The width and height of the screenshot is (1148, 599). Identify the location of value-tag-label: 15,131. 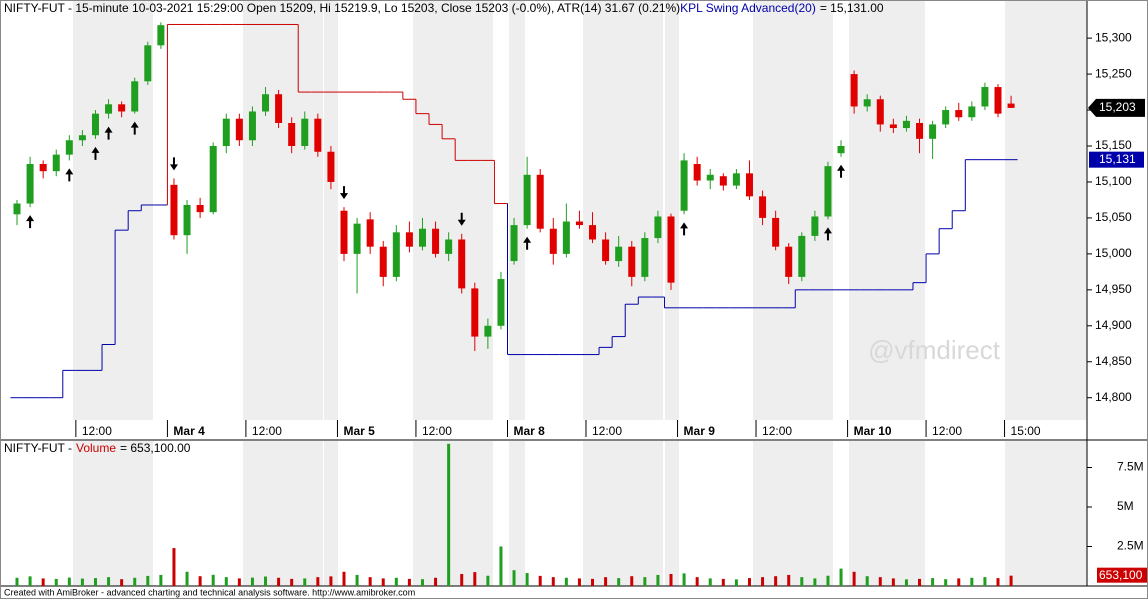
(1117, 159).